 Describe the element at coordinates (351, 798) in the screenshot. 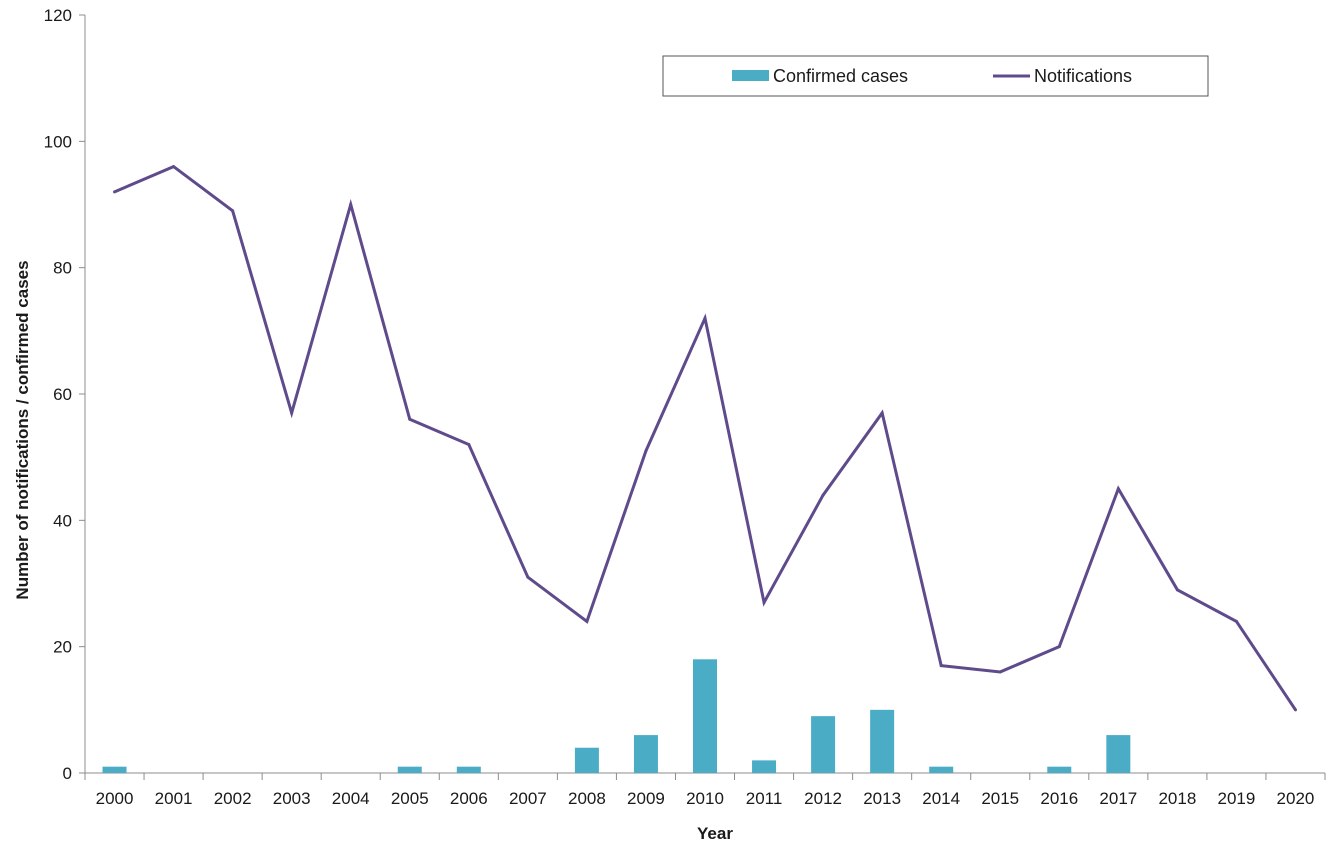

I see `x-tick-label: 2004` at that location.